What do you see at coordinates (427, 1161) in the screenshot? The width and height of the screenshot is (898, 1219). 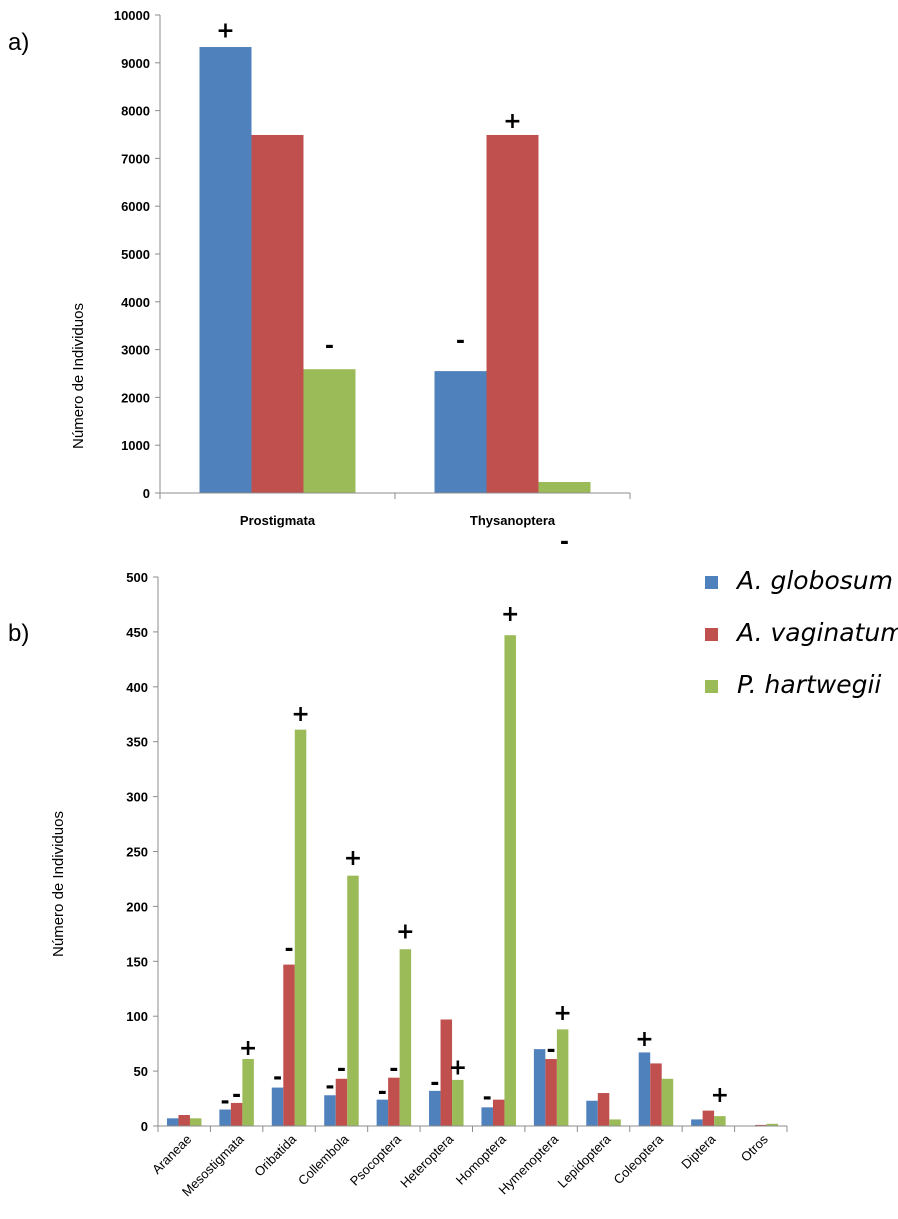 I see `panel-b-category-label: Heteroptera` at bounding box center [427, 1161].